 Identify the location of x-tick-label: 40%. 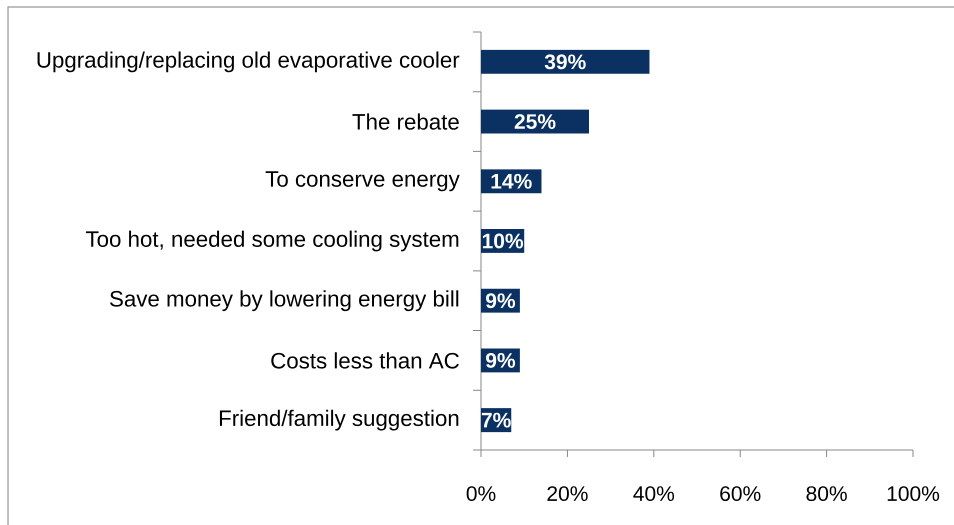
(653, 494).